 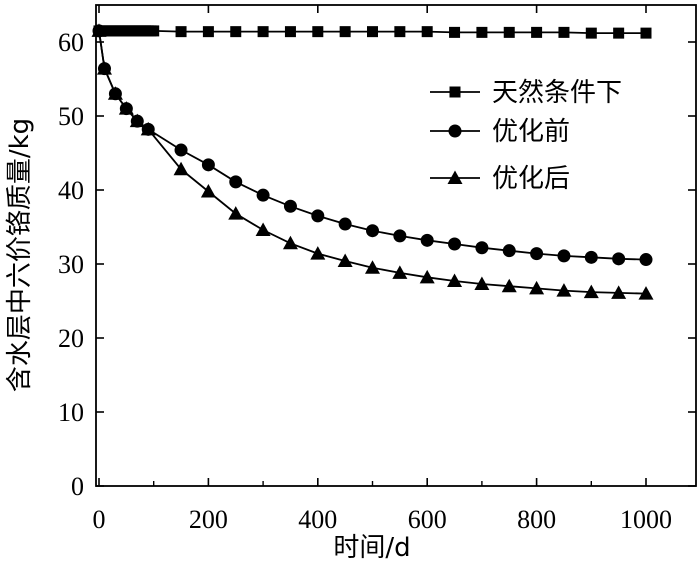 What do you see at coordinates (536, 519) in the screenshot?
I see `x-tick-label: 800` at bounding box center [536, 519].